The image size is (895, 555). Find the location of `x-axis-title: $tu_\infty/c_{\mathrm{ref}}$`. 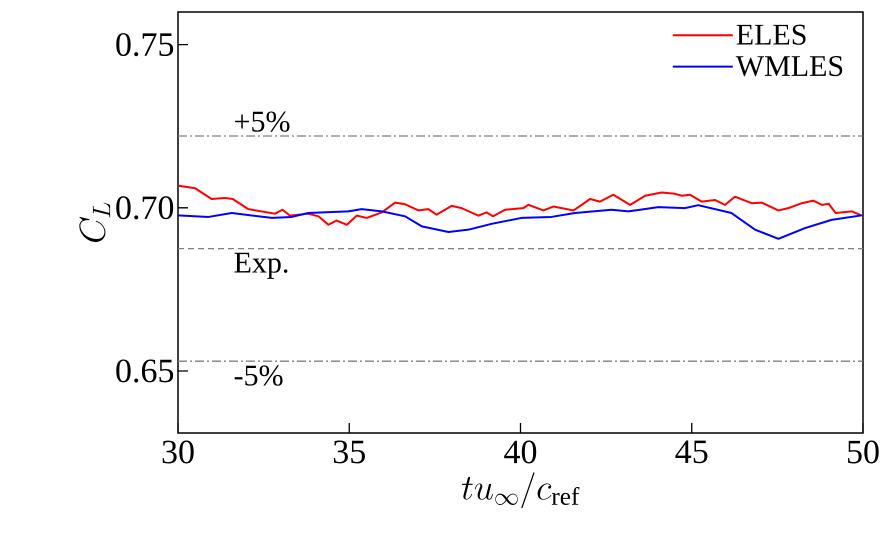

x-axis-title: $tu_\infty/c_{\mathrm{ref}}$ is located at coordinates (521, 490).